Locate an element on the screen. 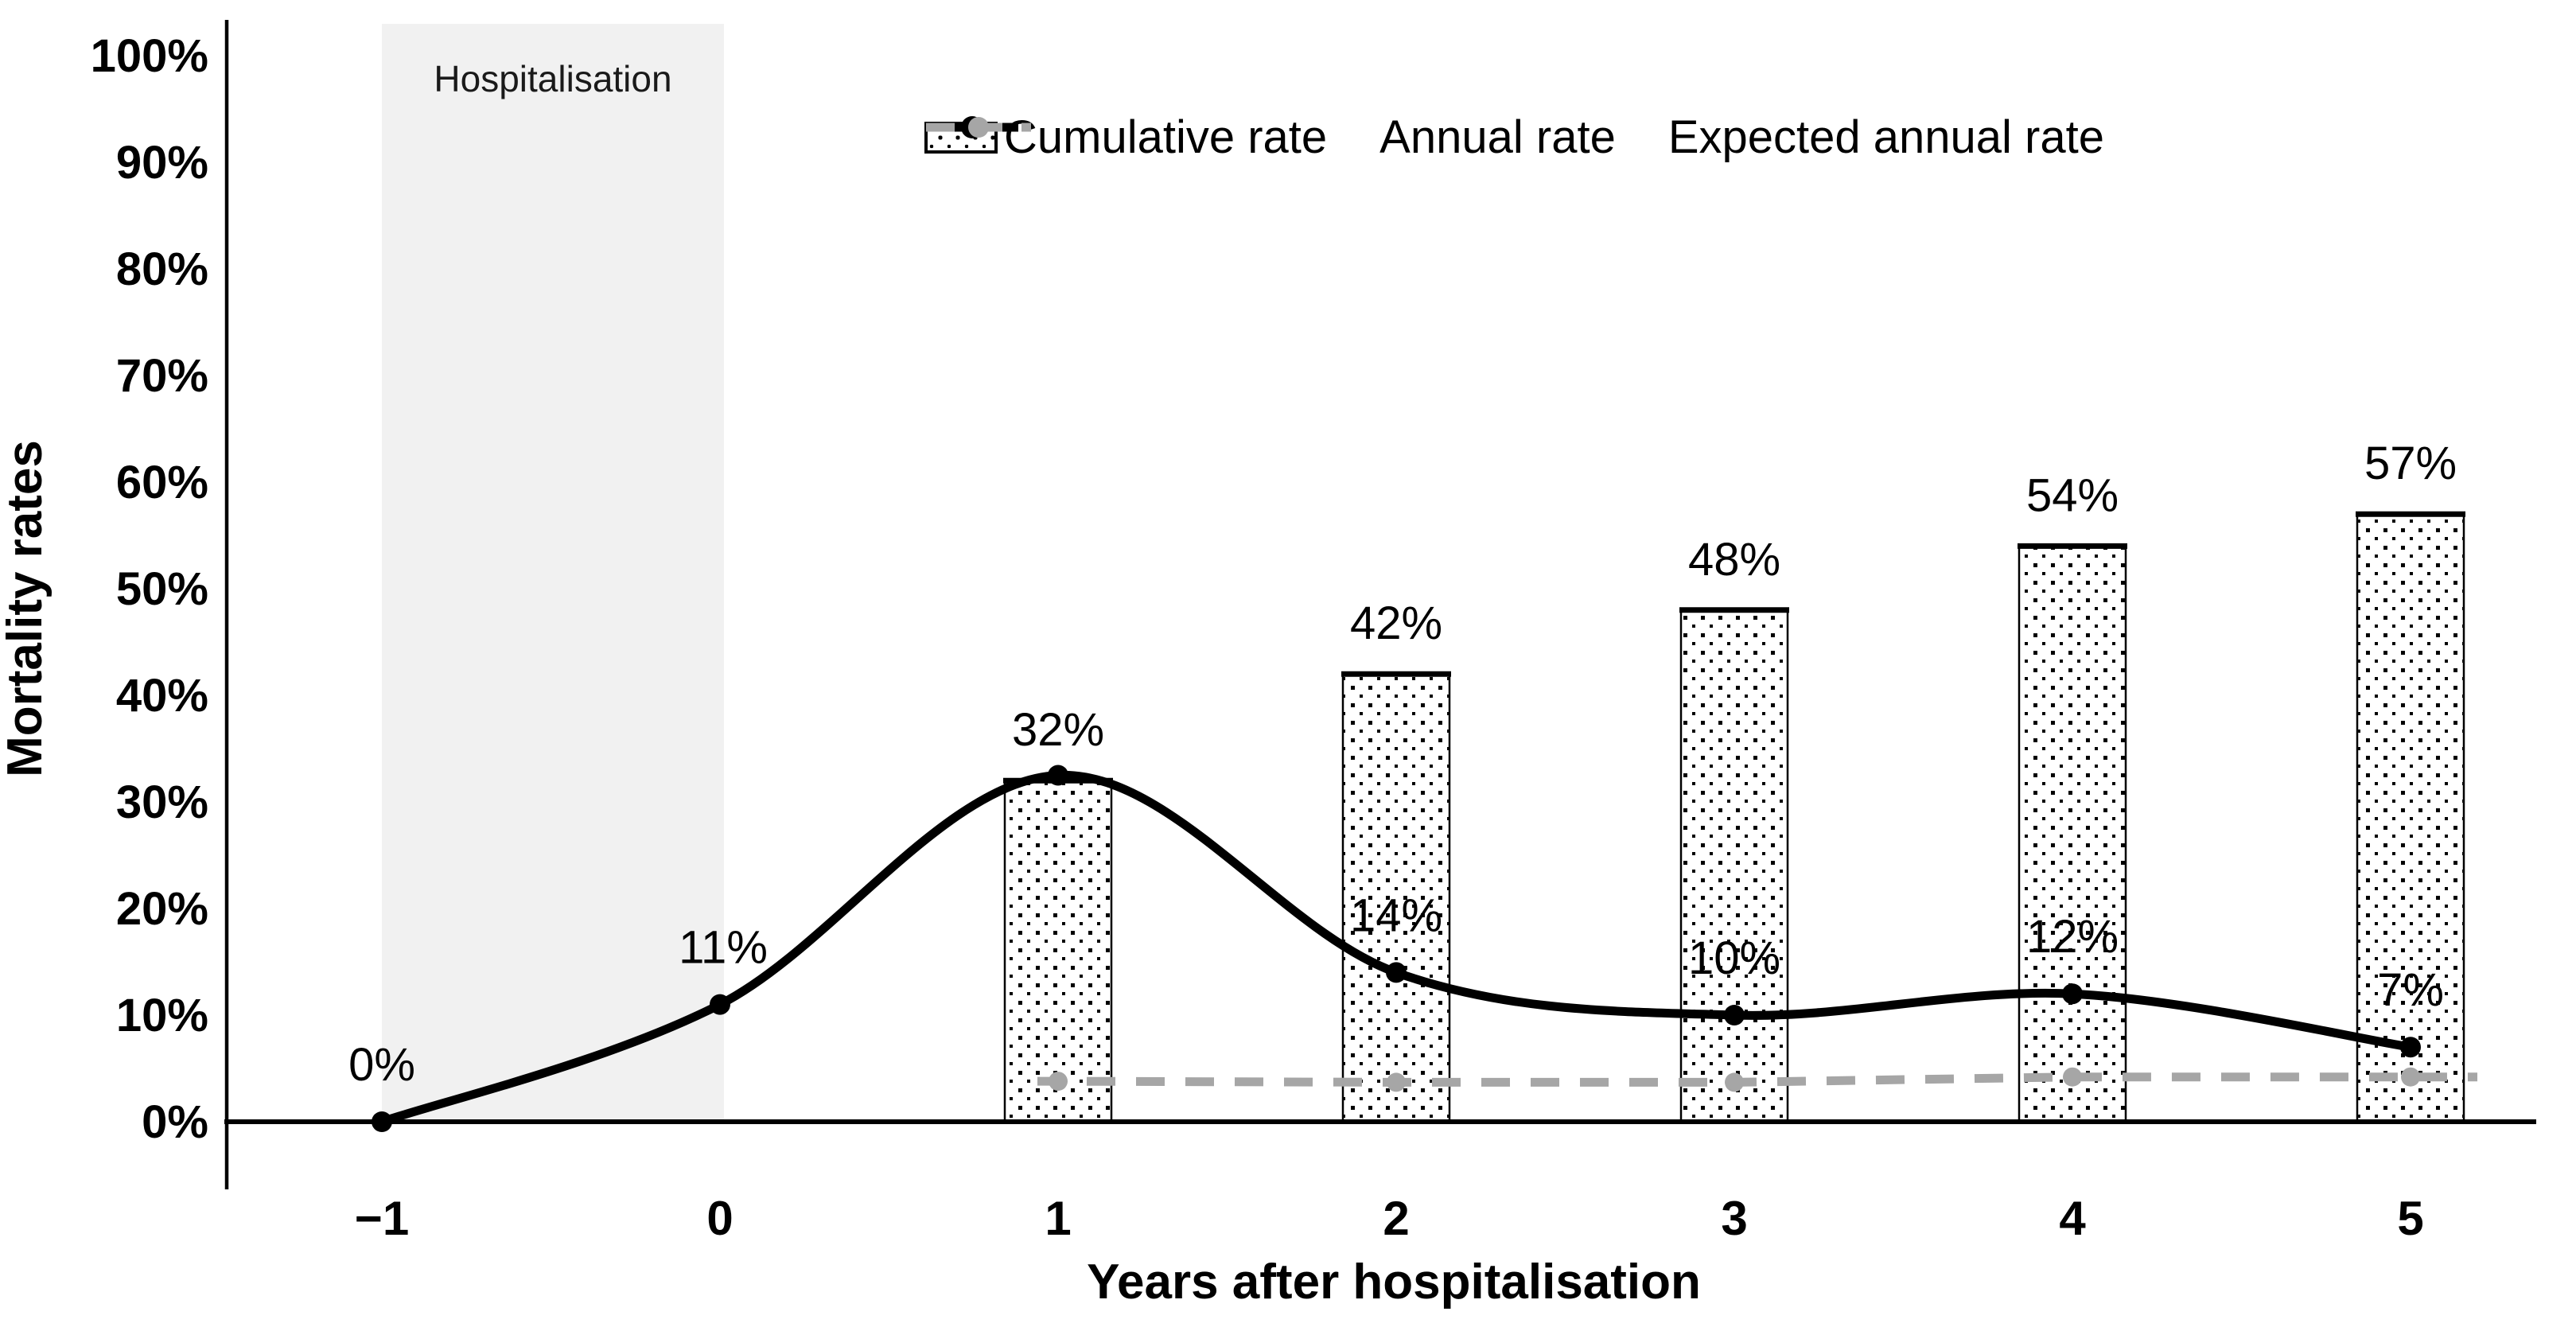 The height and width of the screenshot is (1327, 2576). legend-label: Annual rate is located at coordinates (1498, 137).